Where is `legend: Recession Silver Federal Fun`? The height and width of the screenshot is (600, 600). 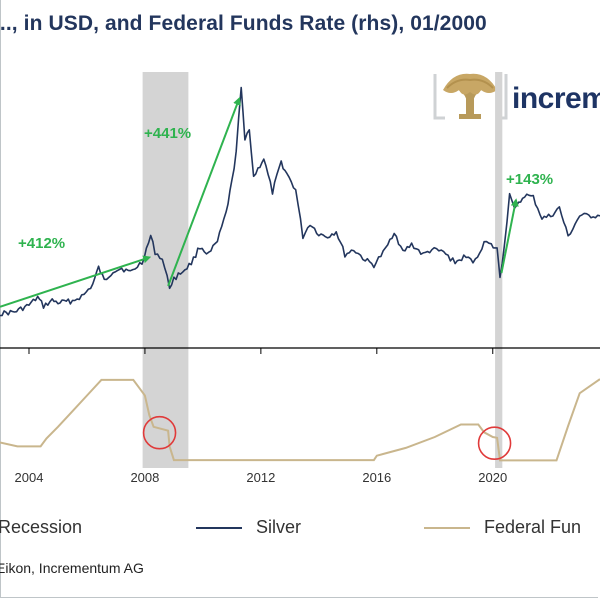 legend: Recession Silver Federal Fun is located at coordinates (300, 529).